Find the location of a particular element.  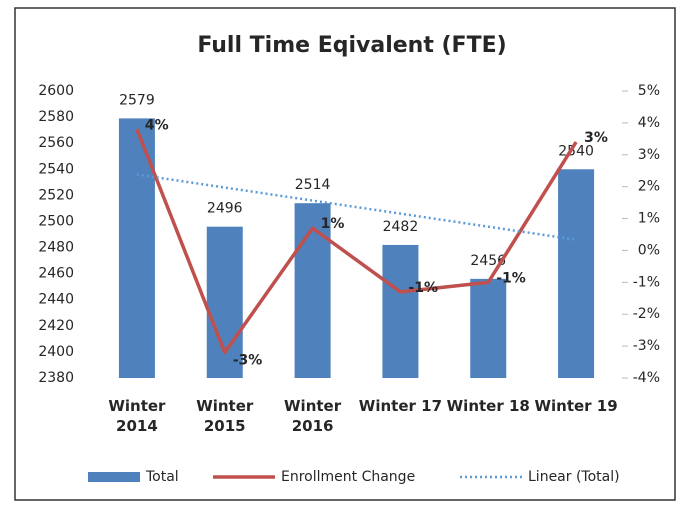

data-label: 2514 is located at coordinates (313, 185).